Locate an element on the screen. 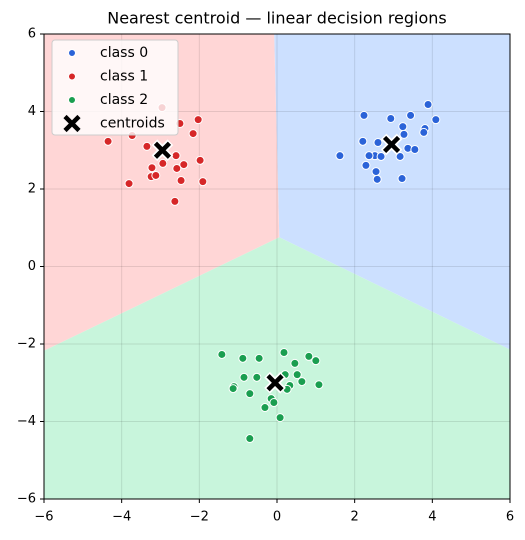 This screenshot has width=525, height=540. legend-label: class 0 is located at coordinates (124, 53).